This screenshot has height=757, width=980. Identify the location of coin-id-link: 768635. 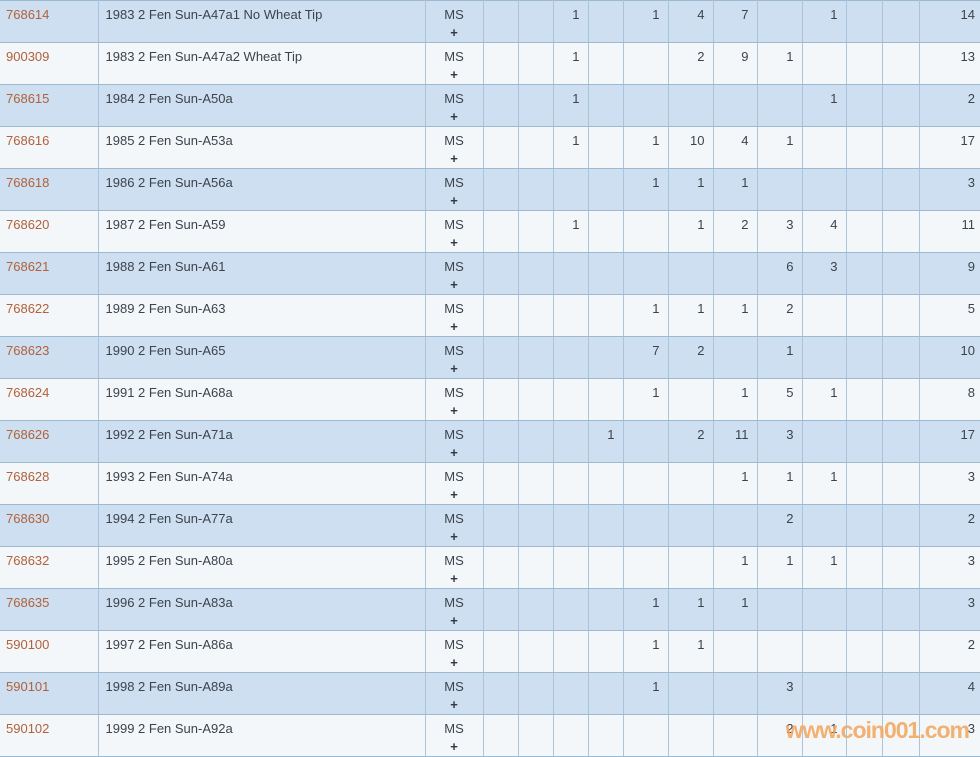
(28, 602).